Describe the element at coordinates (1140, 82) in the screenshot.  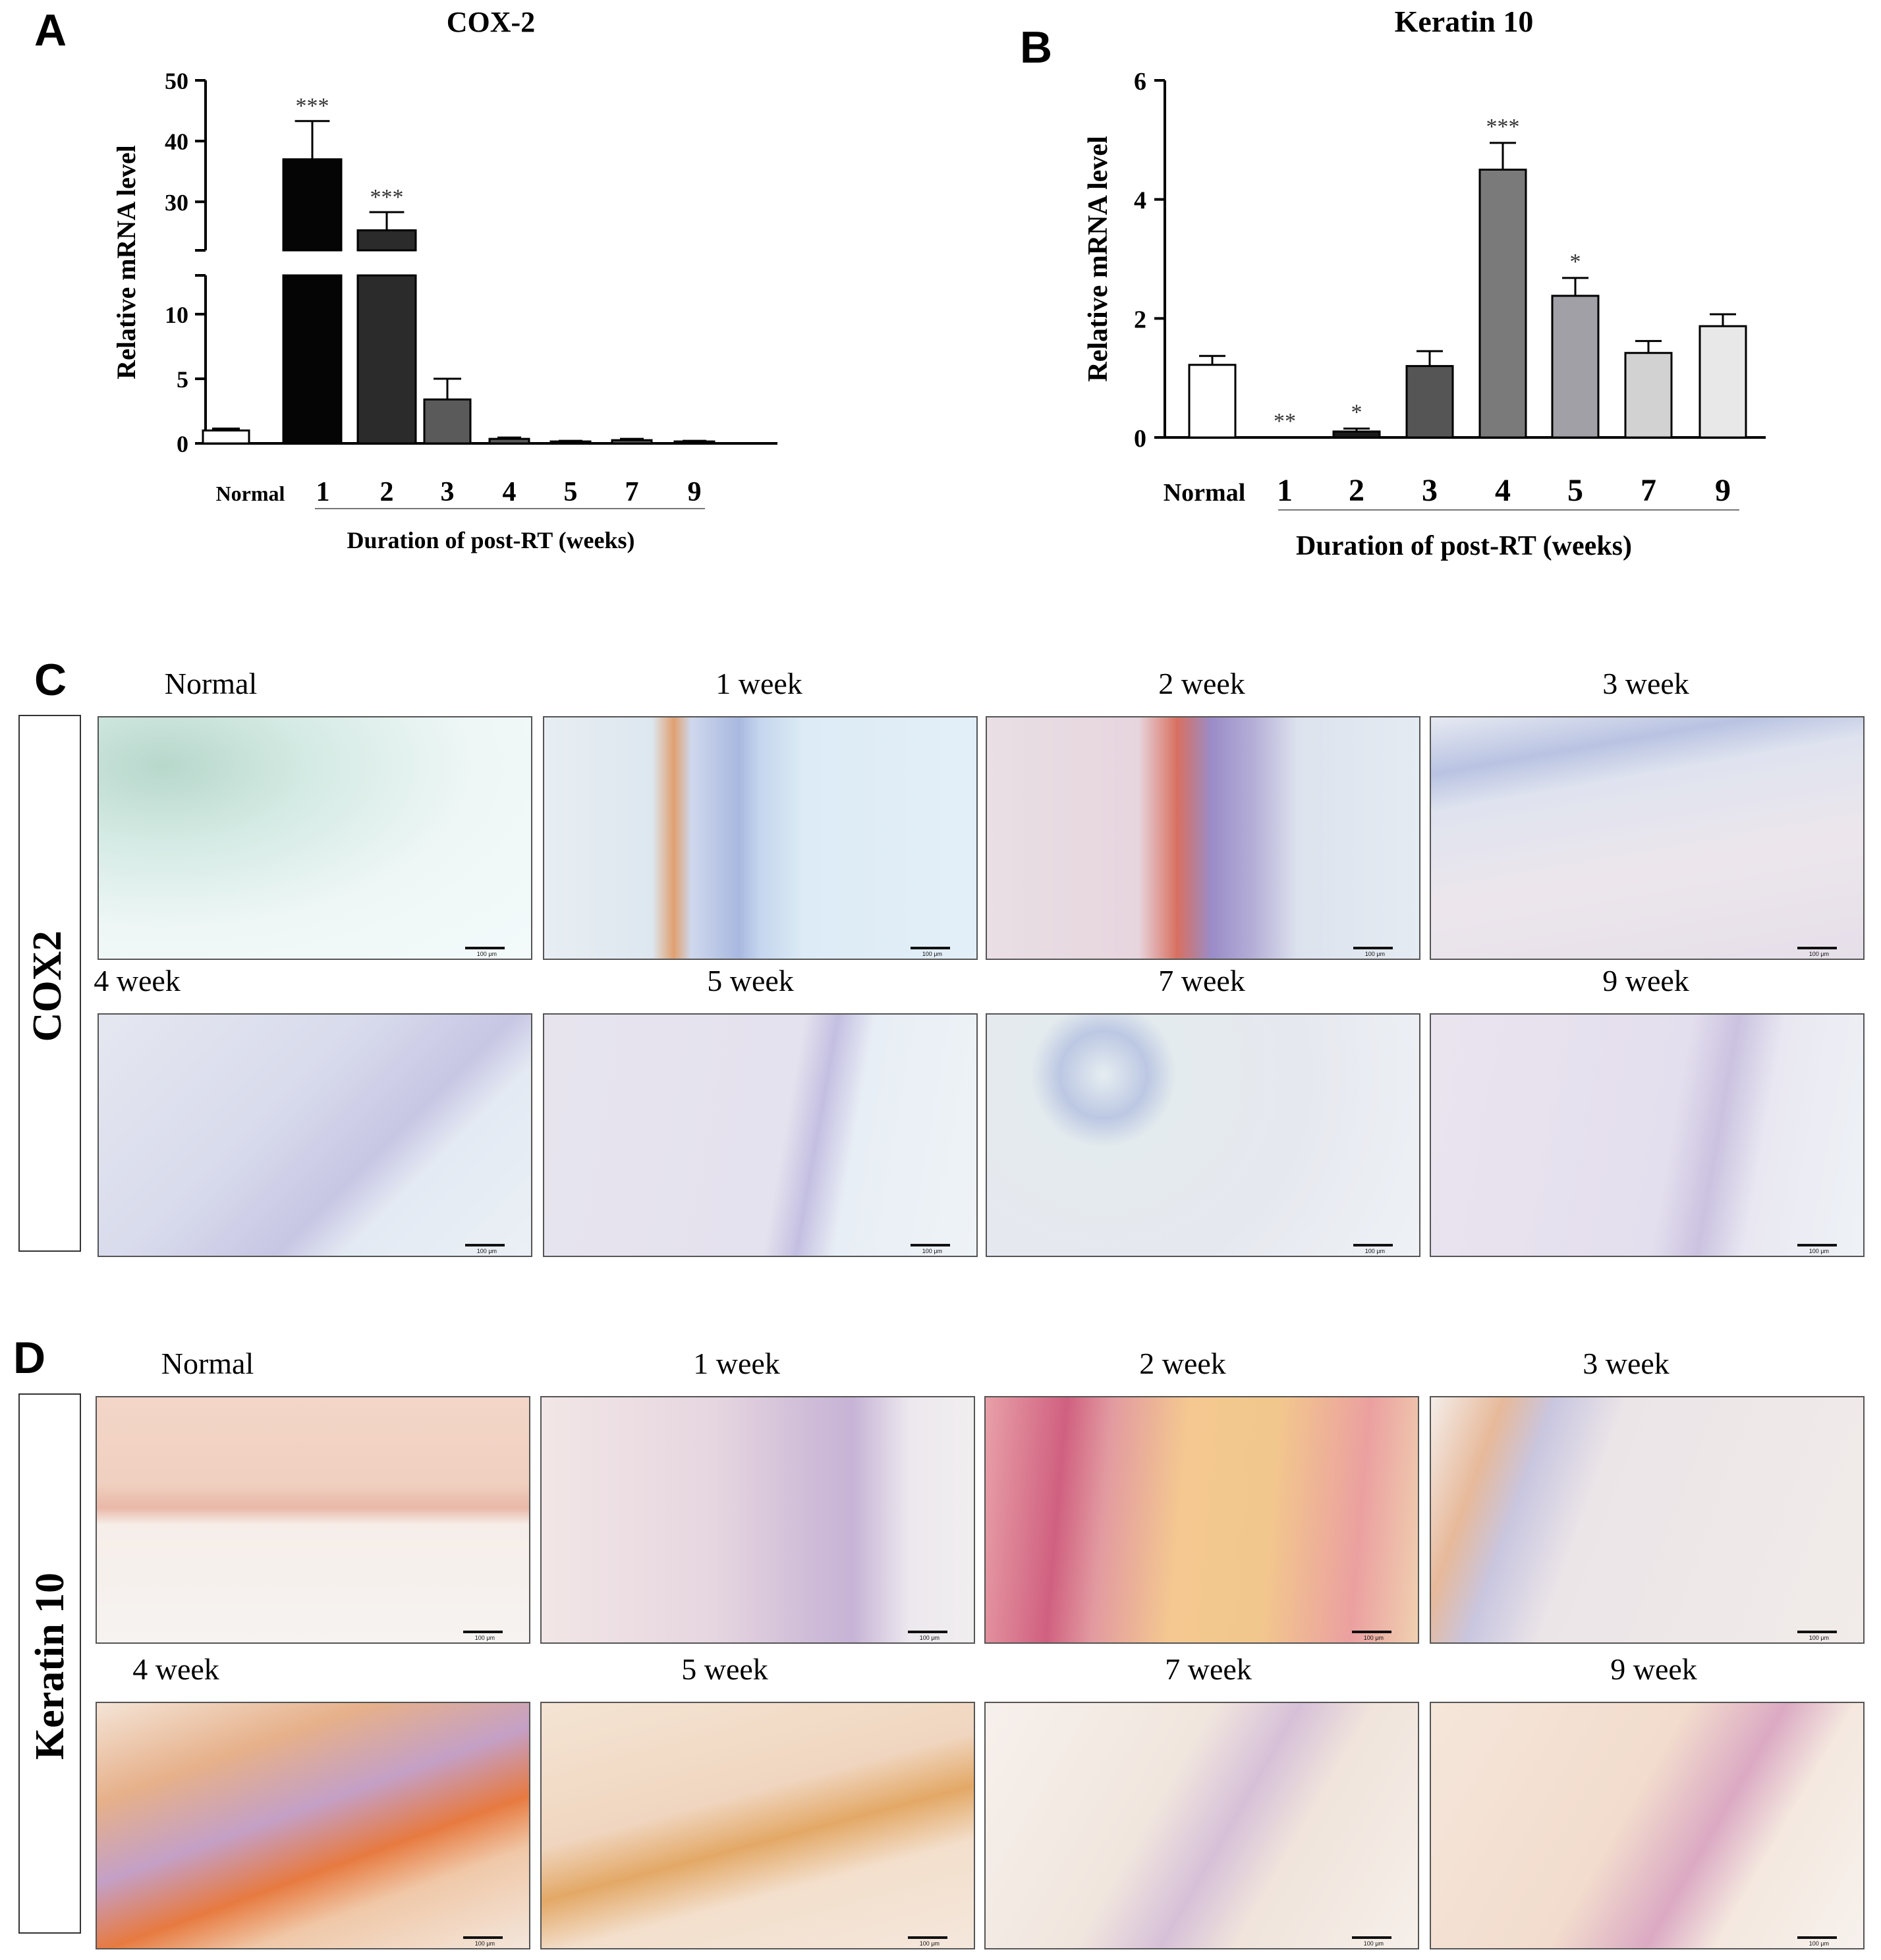
I see `keratin10-y-tick-label: 6` at that location.